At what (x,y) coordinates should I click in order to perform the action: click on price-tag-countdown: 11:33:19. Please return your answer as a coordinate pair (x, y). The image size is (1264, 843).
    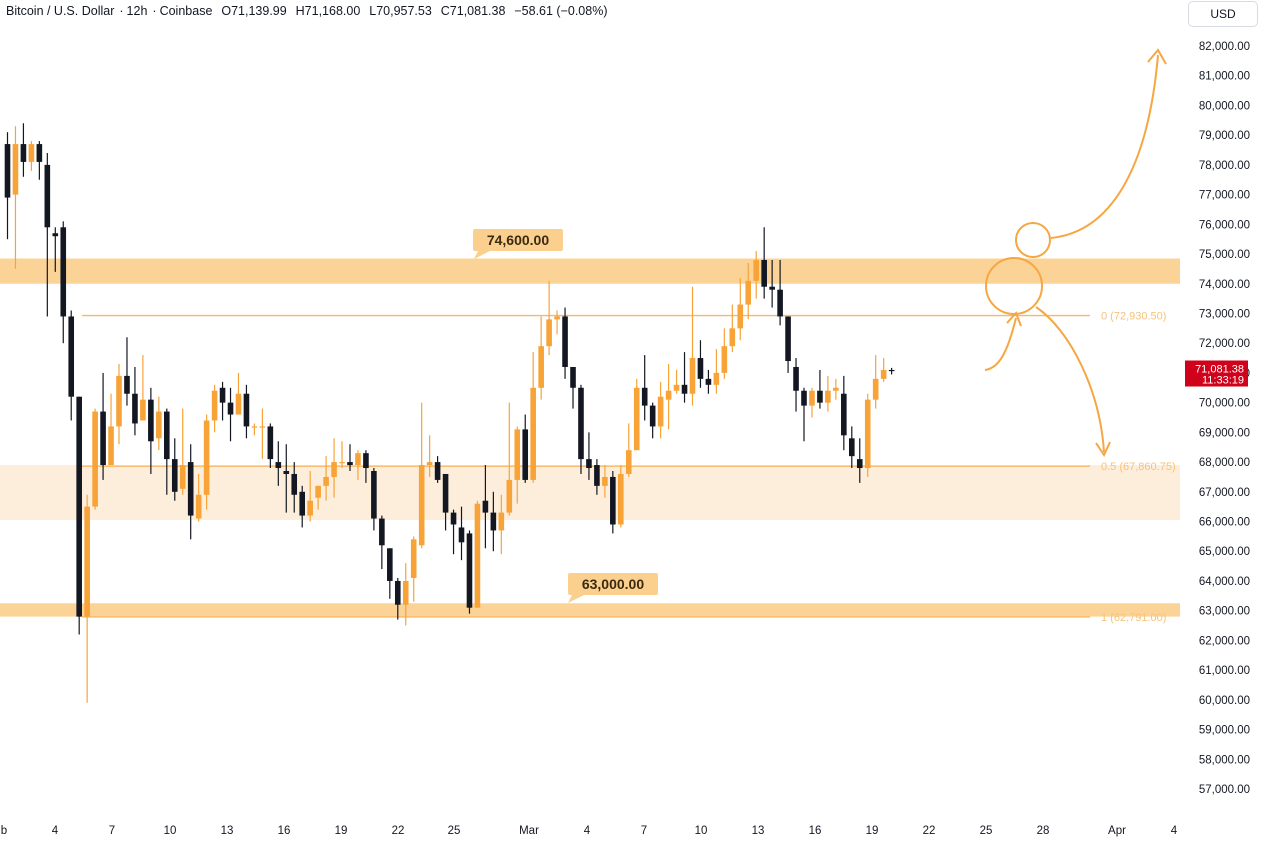
    Looking at the image, I should click on (1223, 381).